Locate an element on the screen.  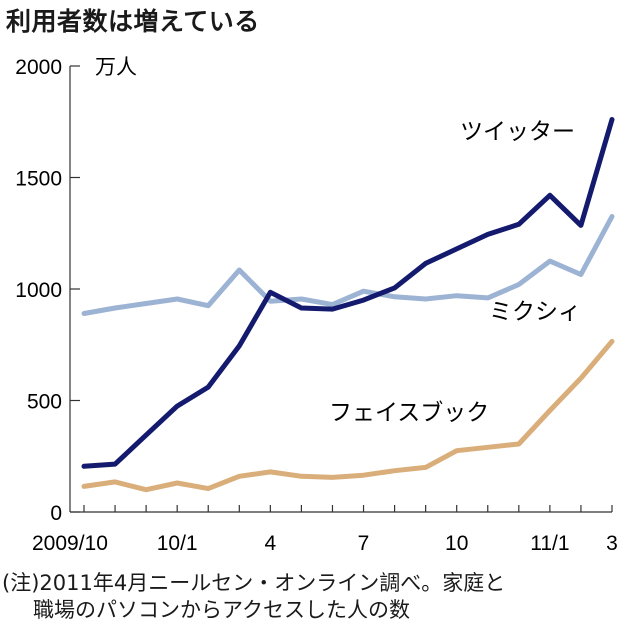
x-tick-label: 10/1 is located at coordinates (177, 543).